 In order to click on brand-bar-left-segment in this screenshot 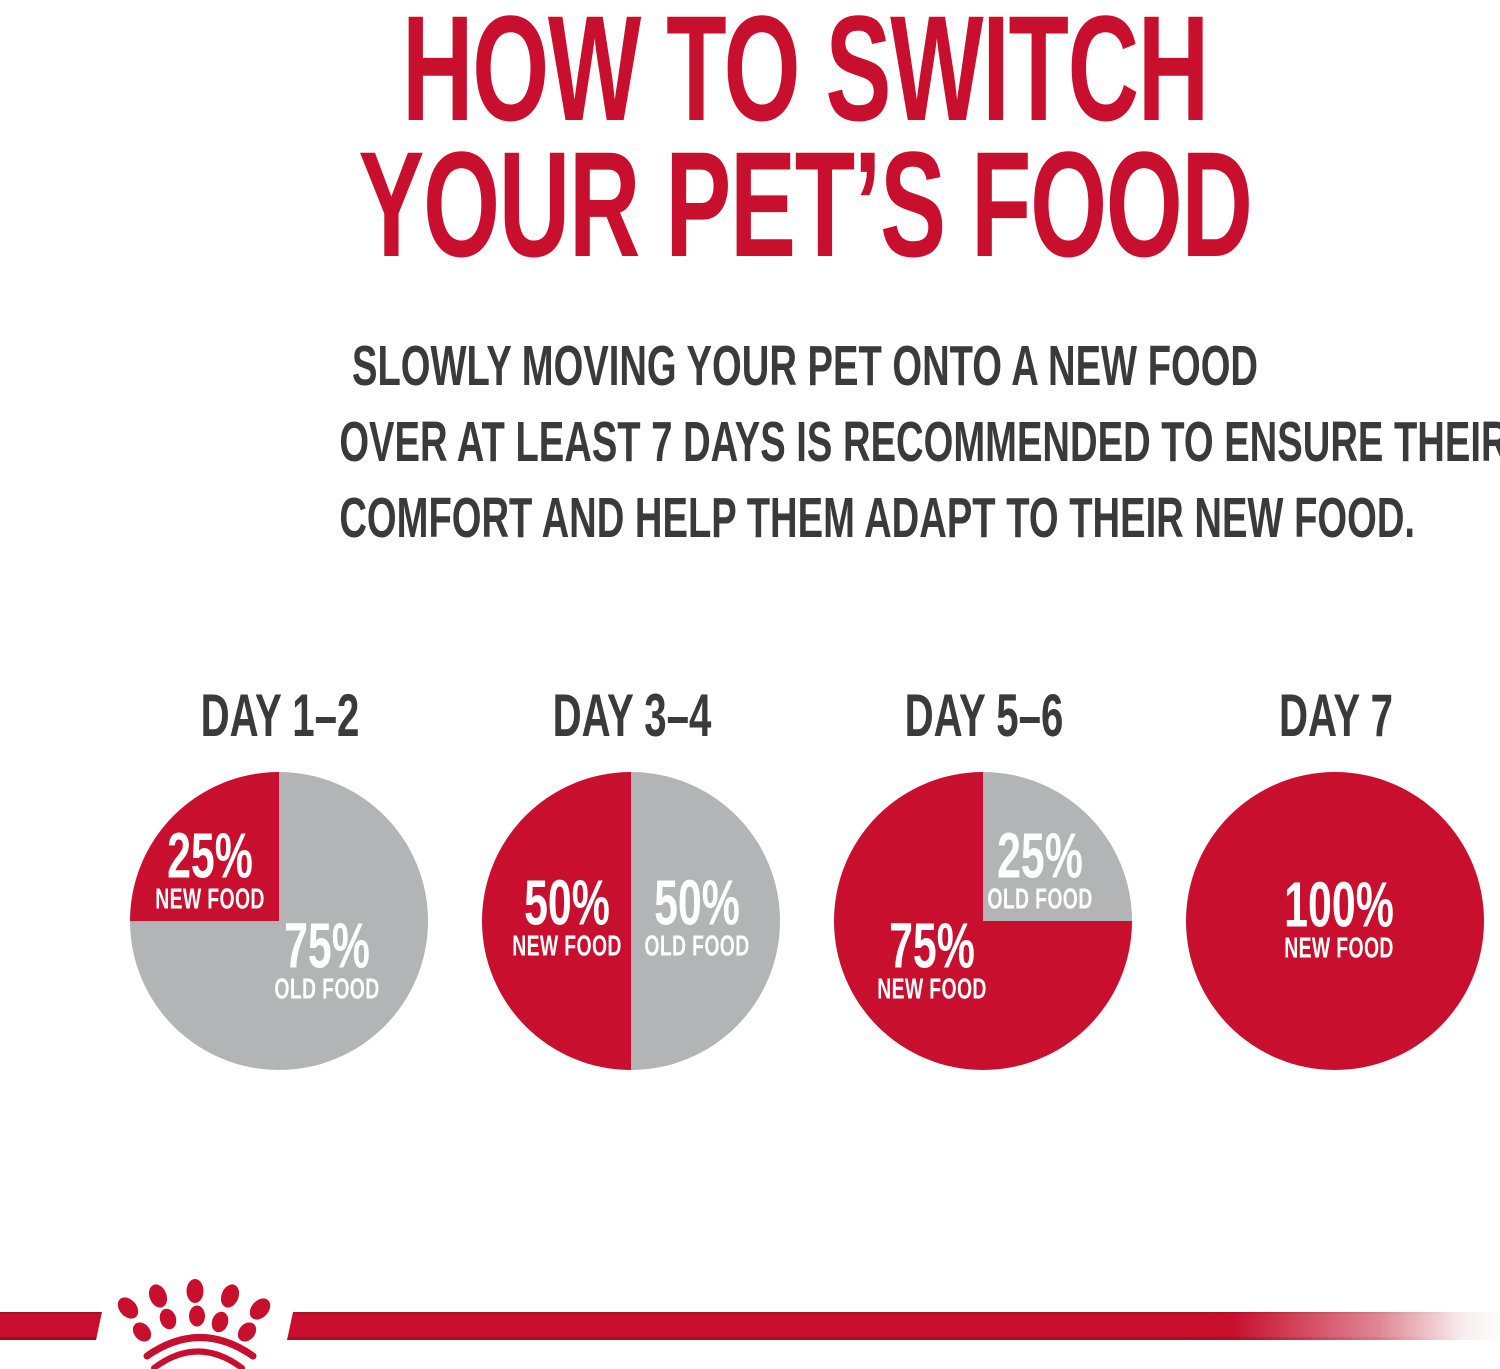, I will do `click(51, 1326)`.